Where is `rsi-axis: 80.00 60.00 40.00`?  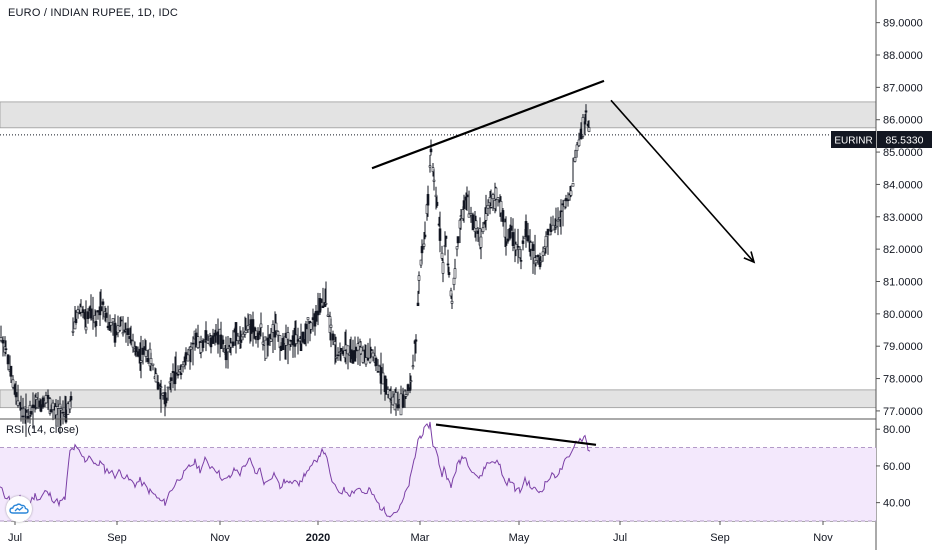
rsi-axis: 80.00 60.00 40.00 is located at coordinates (893, 467).